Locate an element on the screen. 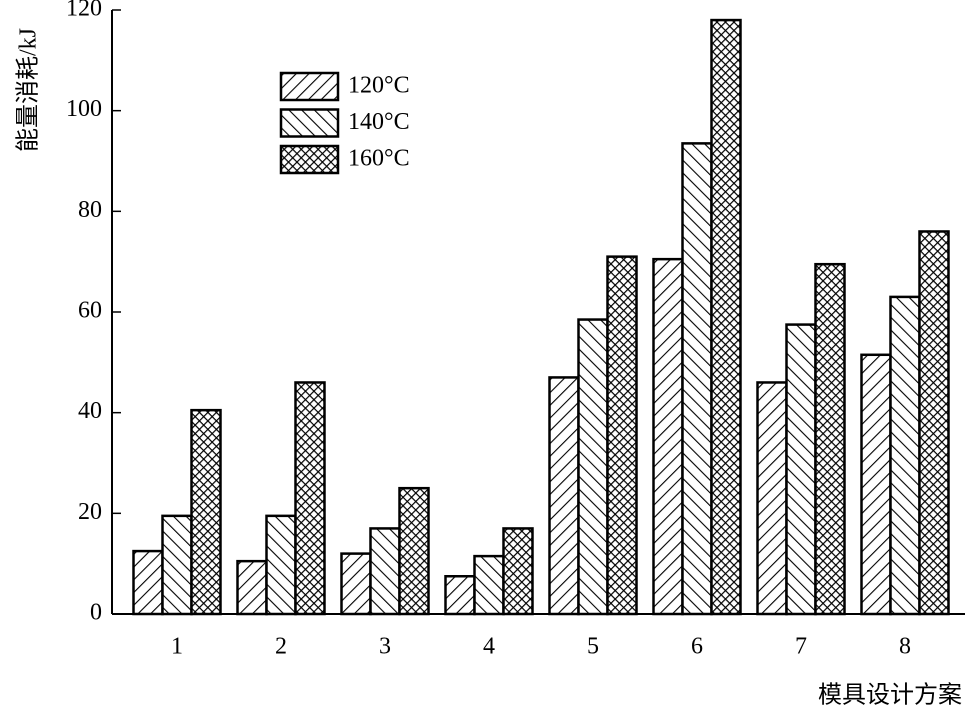 The height and width of the screenshot is (715, 968). x-tick-label: 8 is located at coordinates (905, 647).